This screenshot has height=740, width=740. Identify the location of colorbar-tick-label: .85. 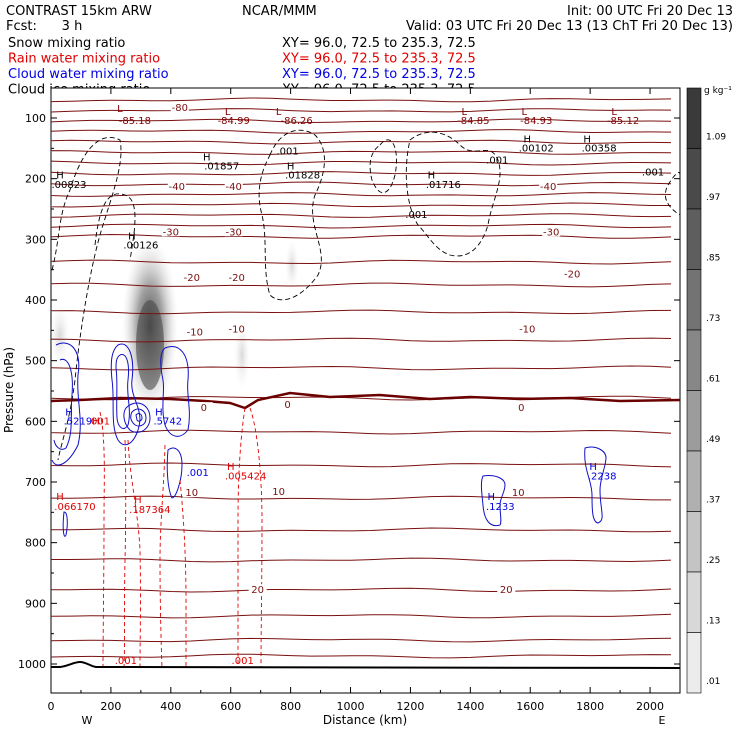
(713, 258).